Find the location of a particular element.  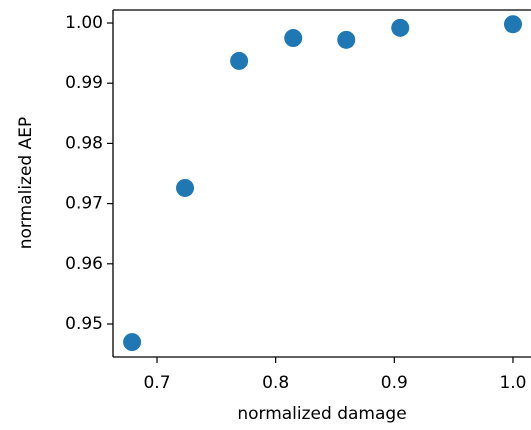

x-tick-label: 0.9 is located at coordinates (394, 383).